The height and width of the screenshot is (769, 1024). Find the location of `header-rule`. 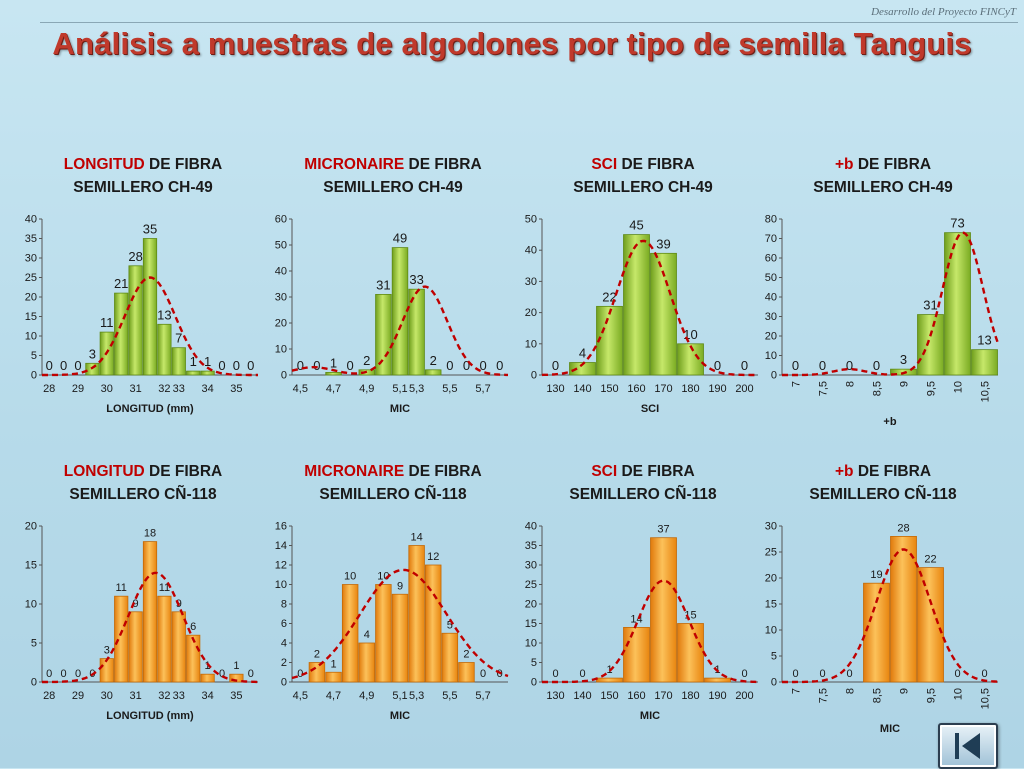

header-rule is located at coordinates (529, 22).